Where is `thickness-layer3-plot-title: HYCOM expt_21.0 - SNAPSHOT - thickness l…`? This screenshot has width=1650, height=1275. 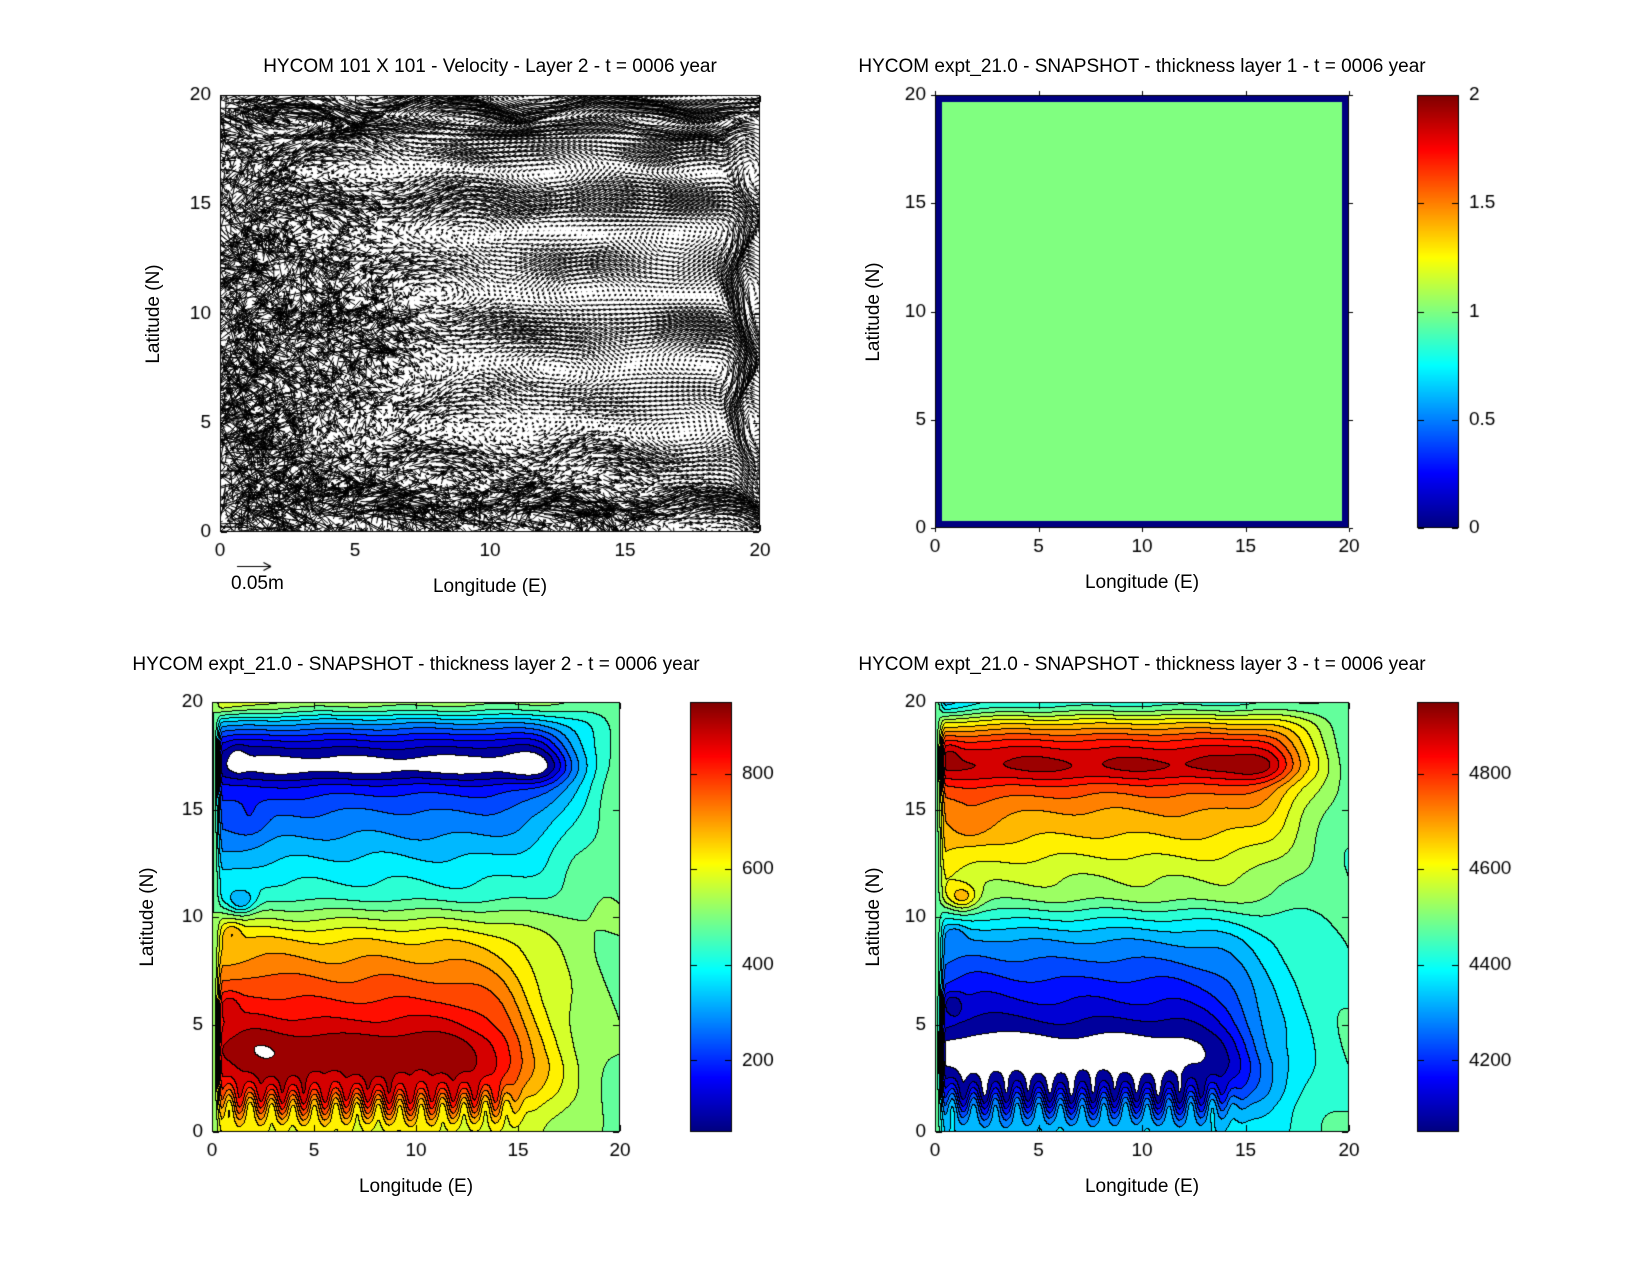
thickness-layer3-plot-title: HYCOM expt_21.0 - SNAPSHOT - thickness l… is located at coordinates (1142, 664).